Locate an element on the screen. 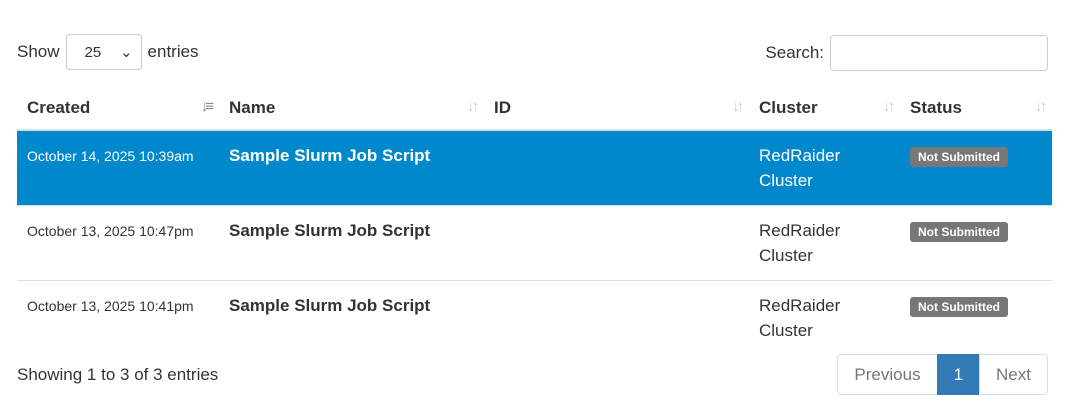 This screenshot has height=401, width=1065. pagination: Previous 1 Next is located at coordinates (942, 374).